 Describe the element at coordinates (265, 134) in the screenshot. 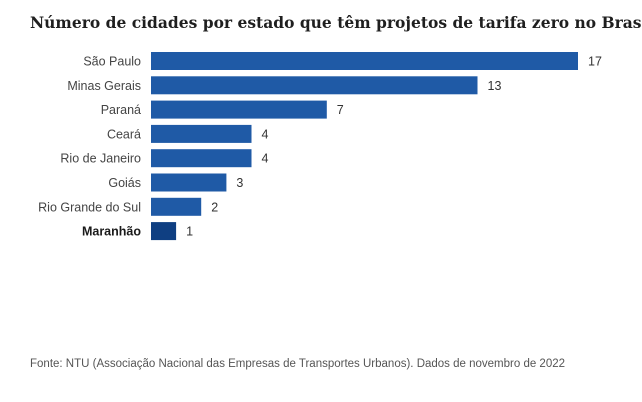

I see `value-label-3: 4` at that location.